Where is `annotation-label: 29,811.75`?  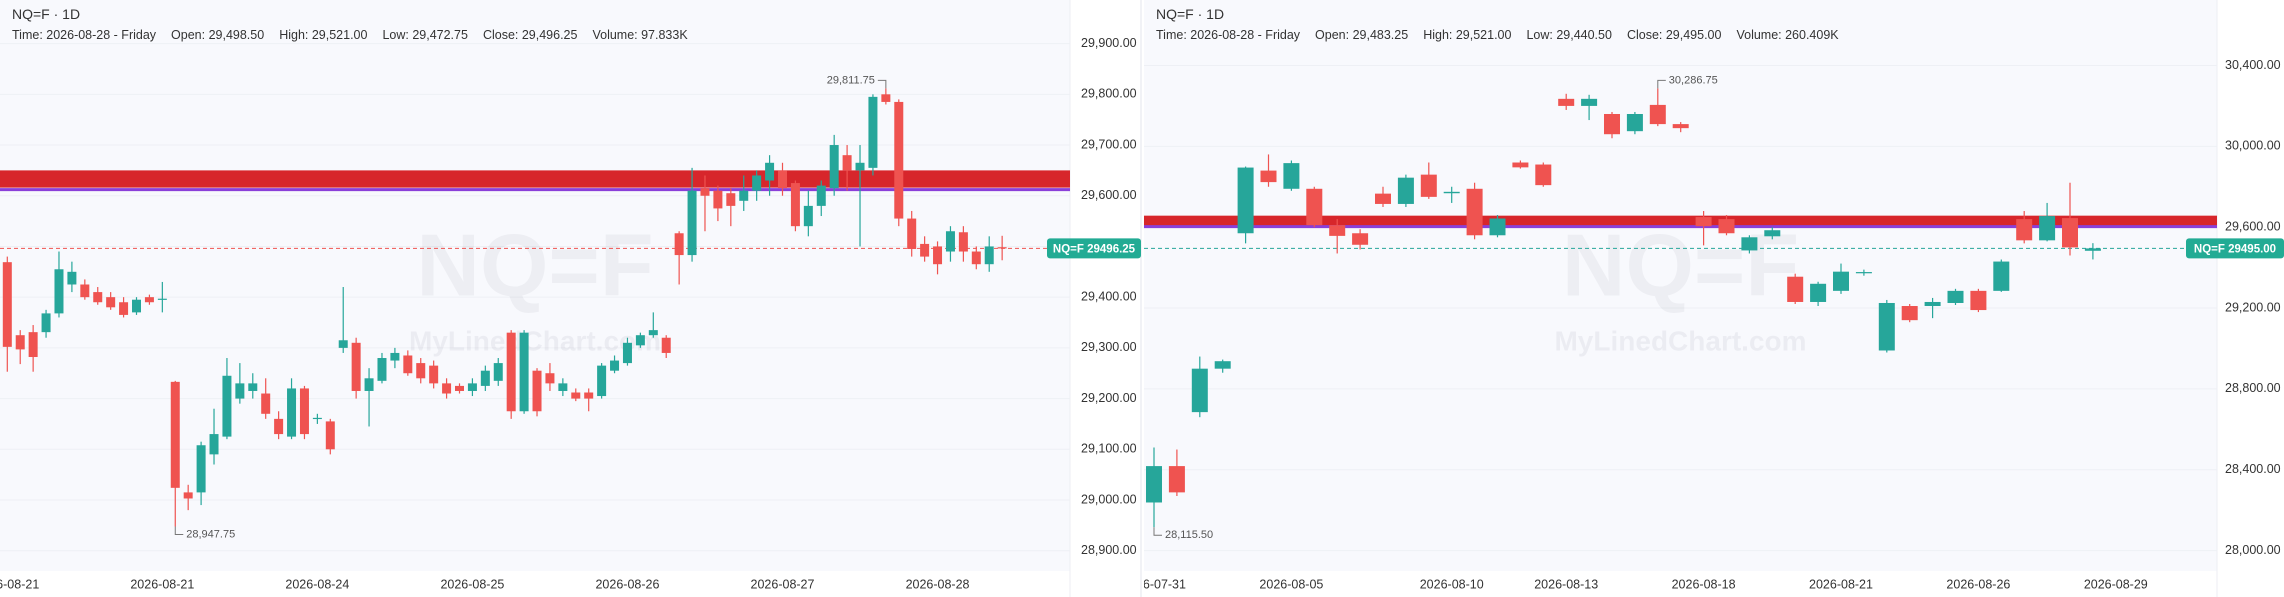 annotation-label: 29,811.75 is located at coordinates (851, 80).